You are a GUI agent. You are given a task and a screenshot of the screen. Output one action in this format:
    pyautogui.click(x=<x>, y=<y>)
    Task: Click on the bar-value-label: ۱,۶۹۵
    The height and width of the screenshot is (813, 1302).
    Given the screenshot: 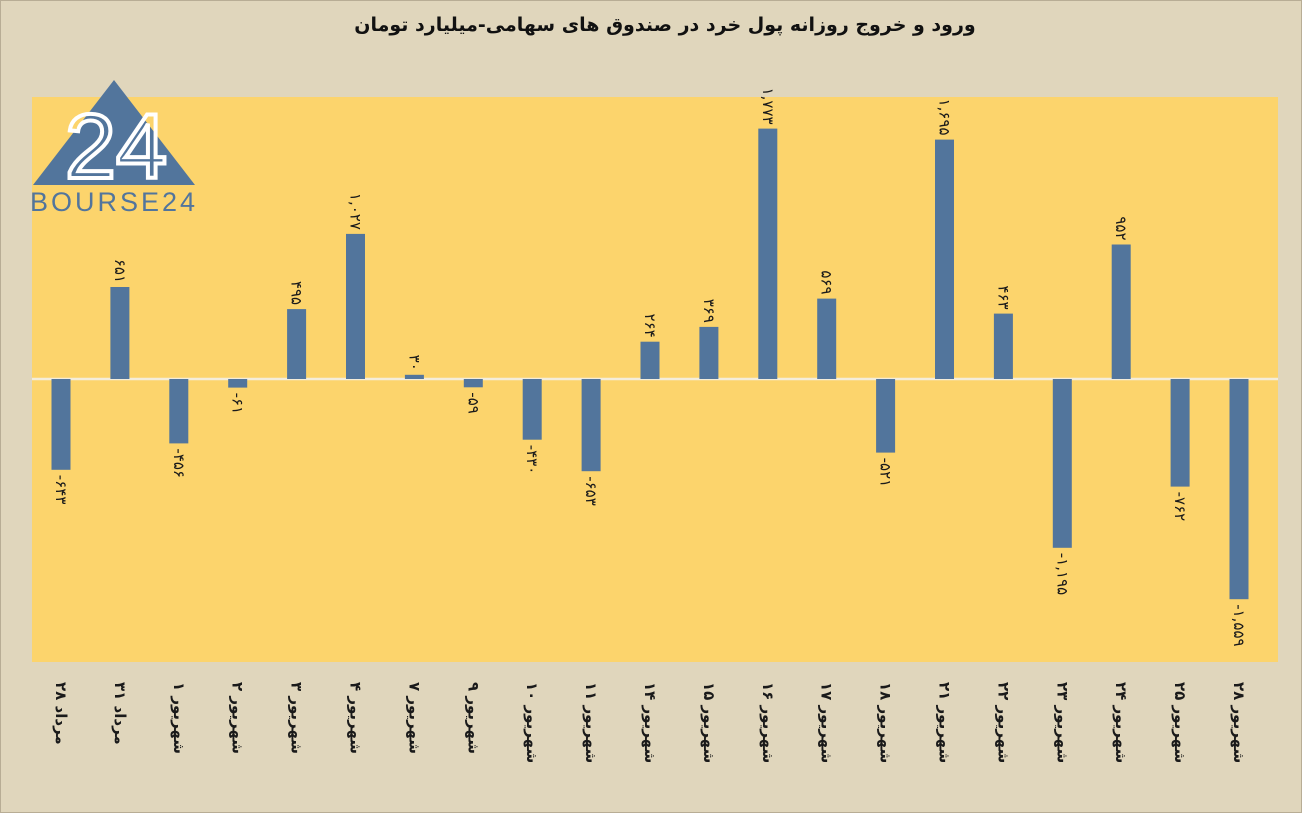 What is the action you would take?
    pyautogui.click(x=945, y=117)
    